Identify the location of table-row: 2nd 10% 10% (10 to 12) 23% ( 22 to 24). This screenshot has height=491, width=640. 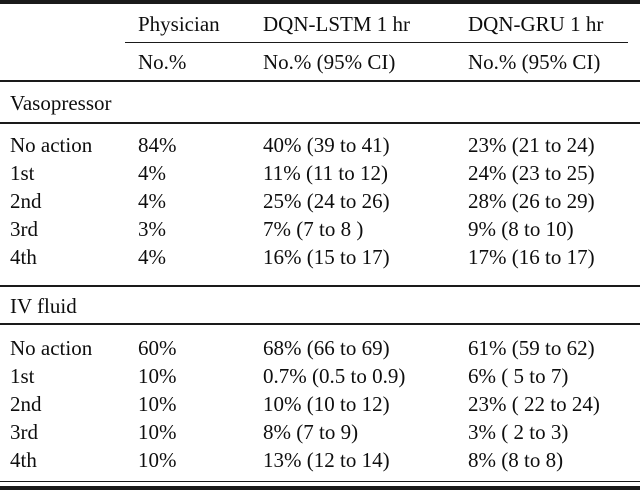
(320, 404).